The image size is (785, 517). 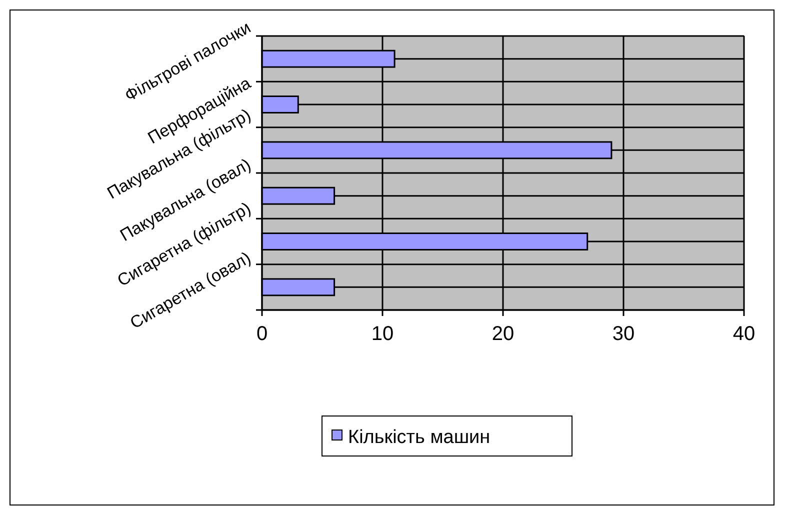 What do you see at coordinates (382, 334) in the screenshot?
I see `x-tick-label: 10` at bounding box center [382, 334].